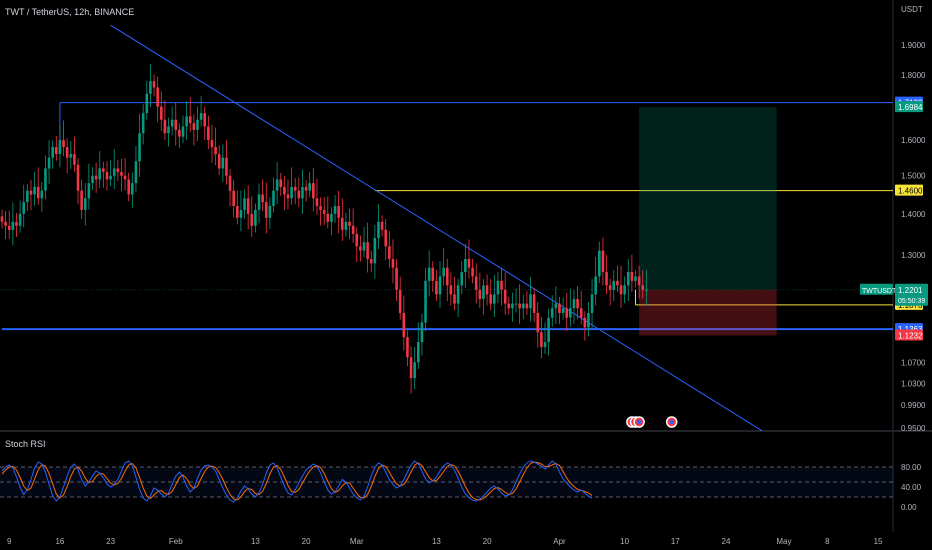  Describe the element at coordinates (446, 481) in the screenshot. I see `stoch-rsi-pane` at that location.